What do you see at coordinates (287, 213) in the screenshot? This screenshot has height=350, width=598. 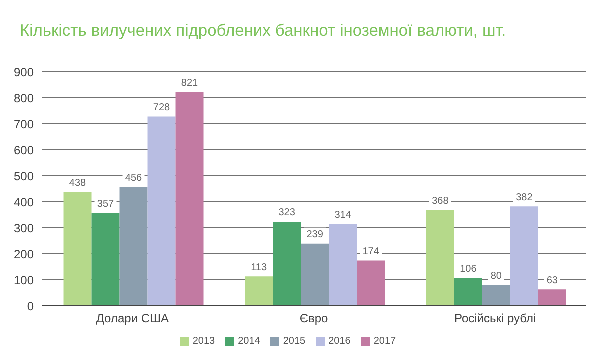 I see `data-label: 323` at bounding box center [287, 213].